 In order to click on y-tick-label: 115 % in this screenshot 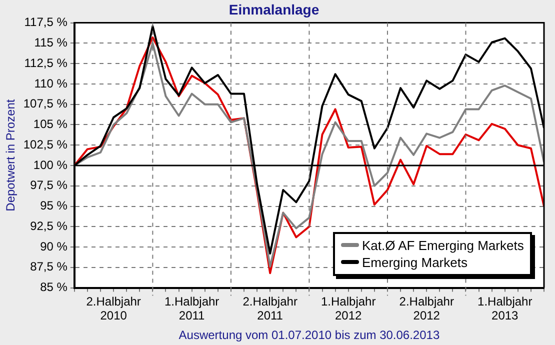, I will do `click(51, 42)`.